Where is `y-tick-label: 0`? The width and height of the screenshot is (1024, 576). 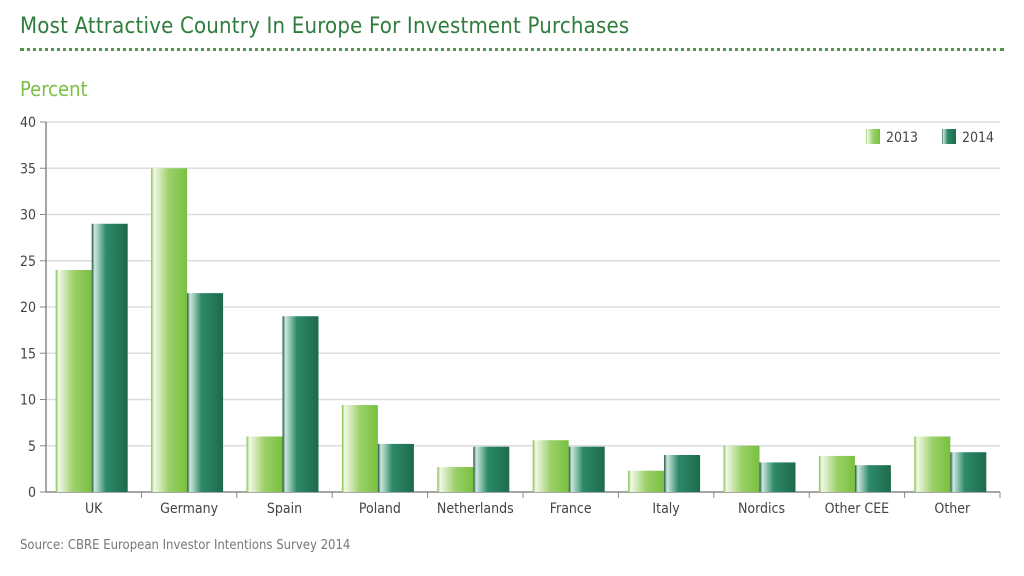 y-tick-label: 0 is located at coordinates (32, 493).